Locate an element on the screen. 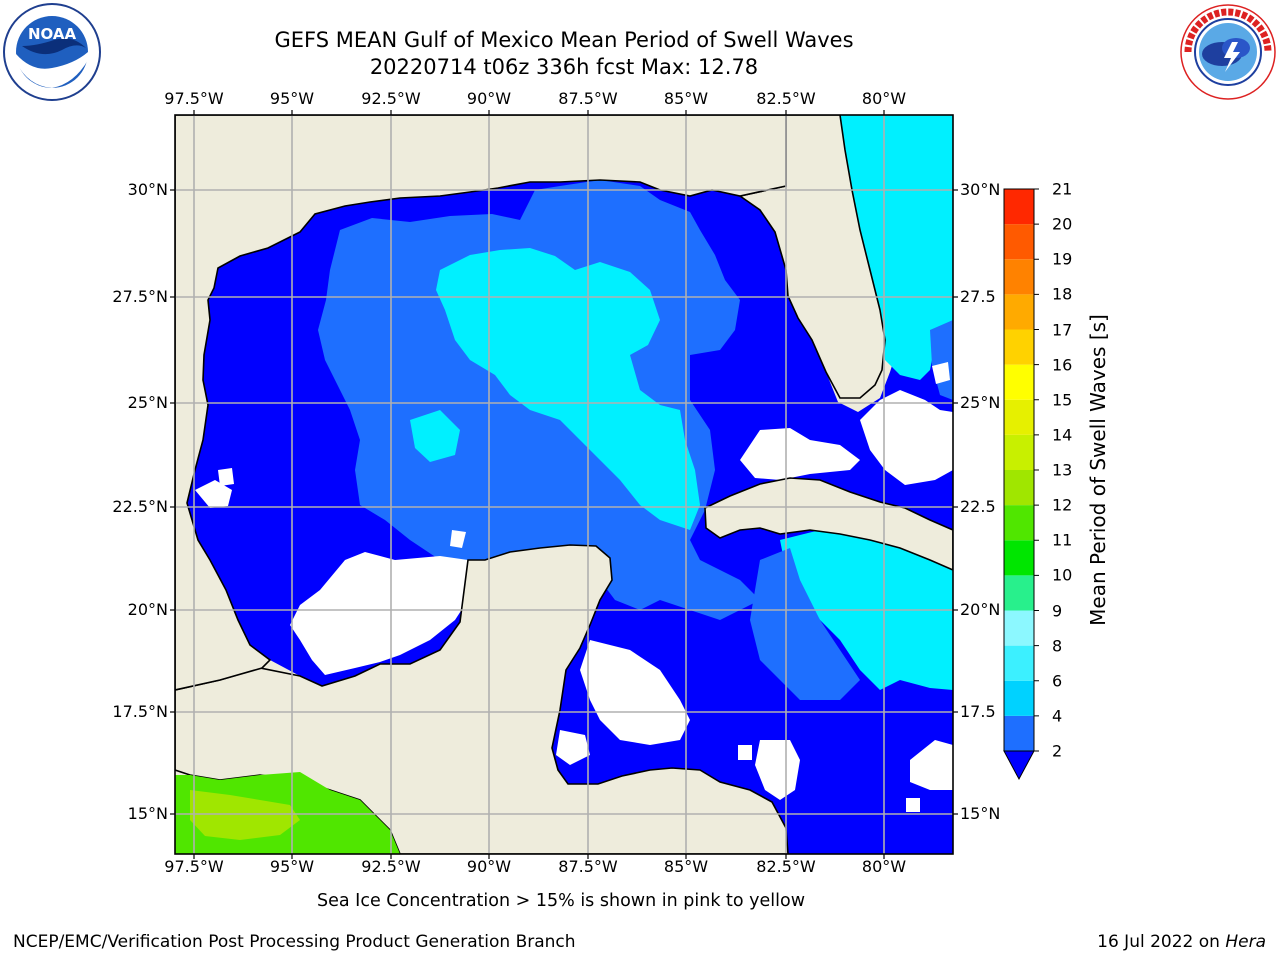 Image resolution: width=1280 pixels, height=960 pixels. colorbar-label: 19 is located at coordinates (1062, 259).